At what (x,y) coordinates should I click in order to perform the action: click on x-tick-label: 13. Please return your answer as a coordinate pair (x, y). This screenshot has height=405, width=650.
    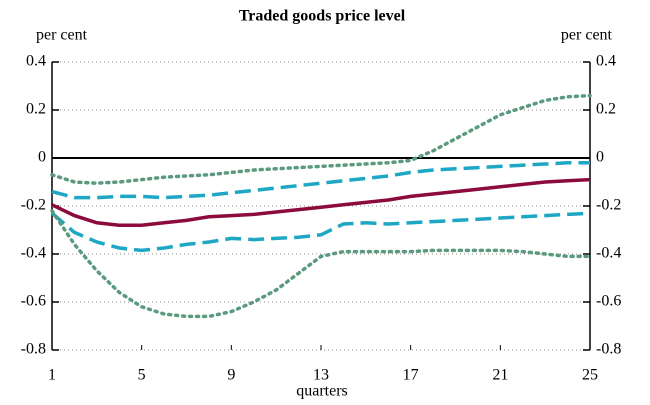
    Looking at the image, I should click on (321, 375).